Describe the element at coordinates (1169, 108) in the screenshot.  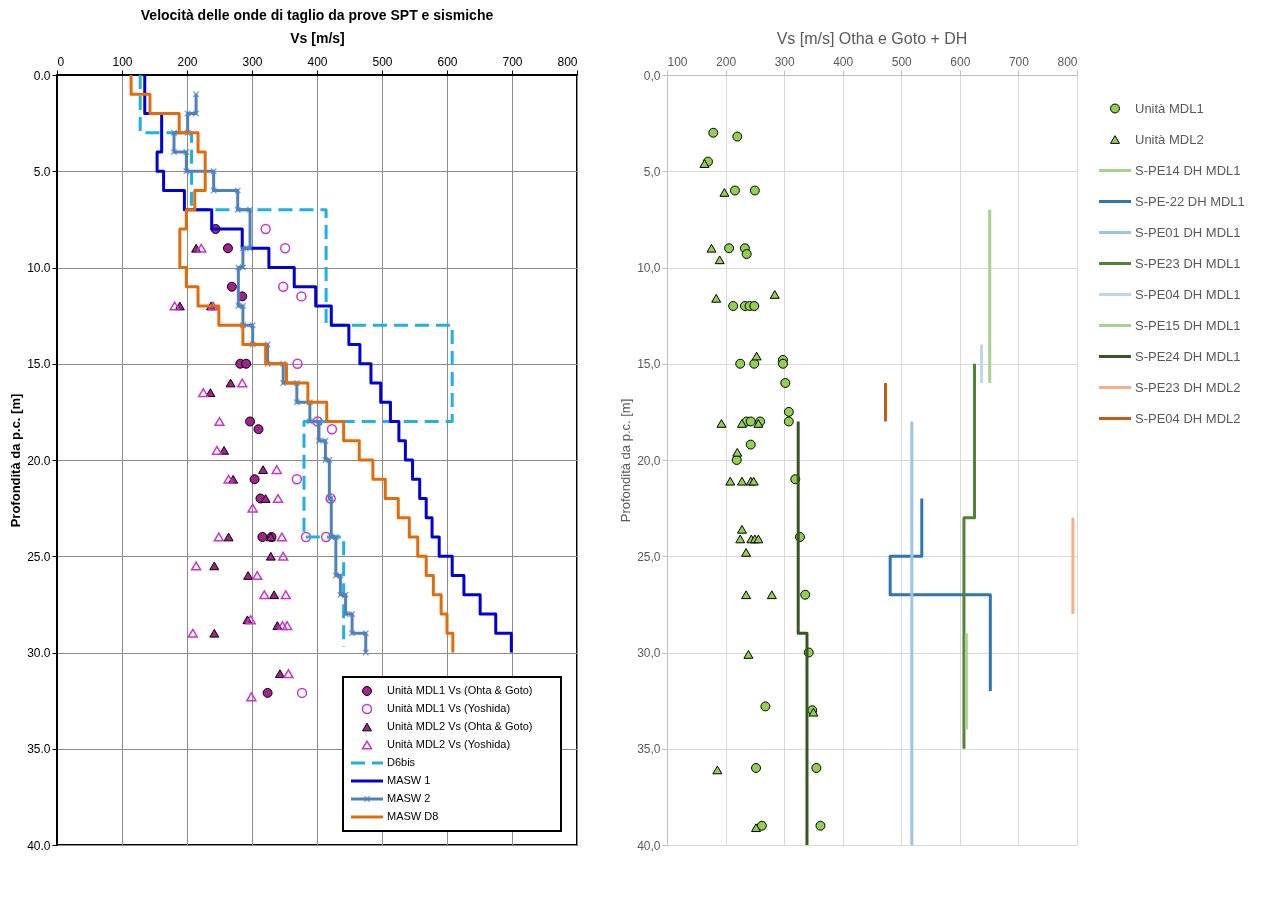
I see `legend-label: Unità MDL1` at that location.